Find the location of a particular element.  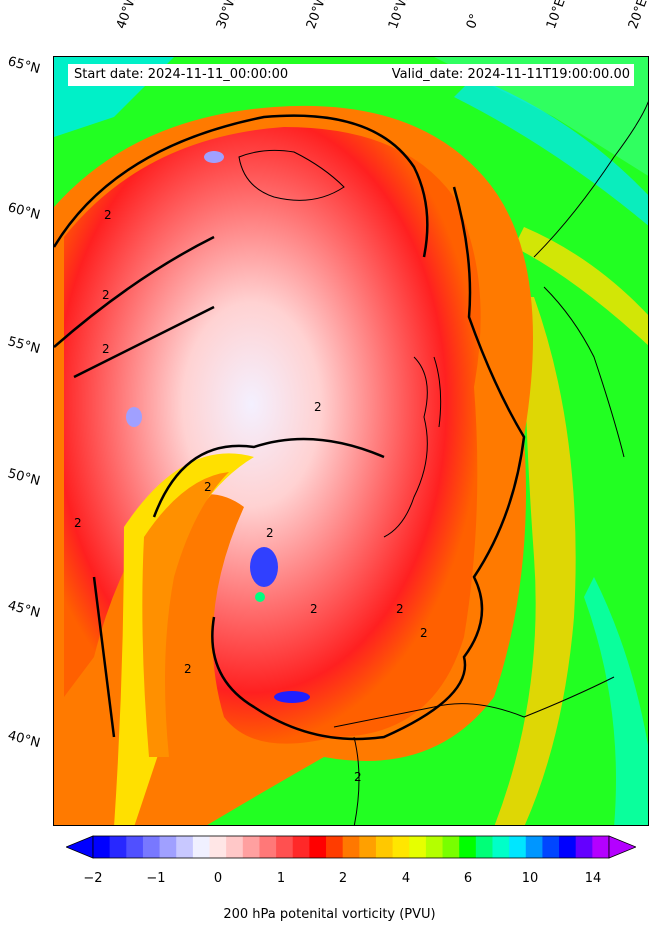

colorbar-tick: 6 is located at coordinates (468, 878).